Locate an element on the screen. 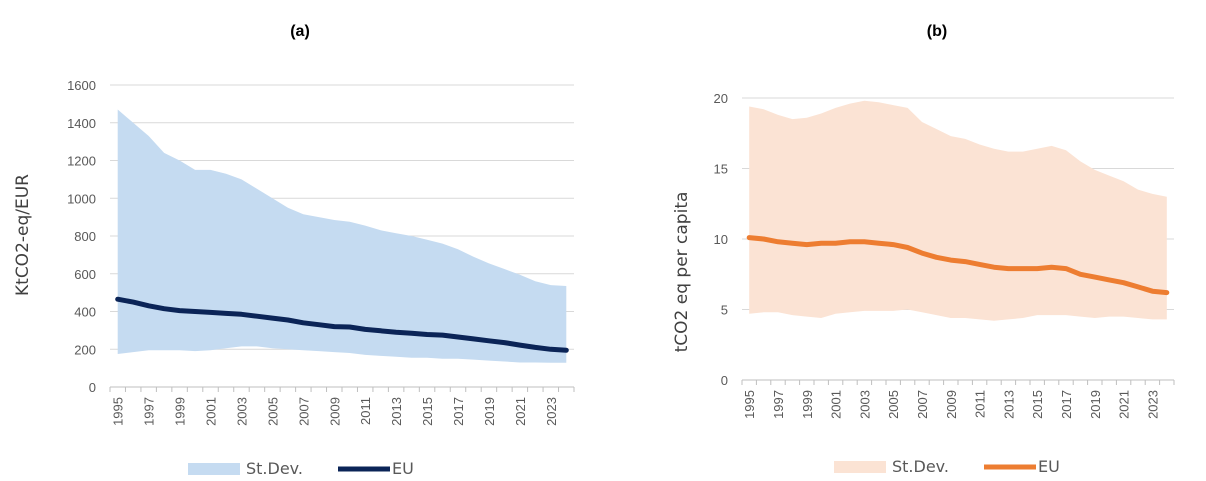 The width and height of the screenshot is (1206, 481). chart-b-y-ticks: 0 5 10 15 20 is located at coordinates (721, 239).